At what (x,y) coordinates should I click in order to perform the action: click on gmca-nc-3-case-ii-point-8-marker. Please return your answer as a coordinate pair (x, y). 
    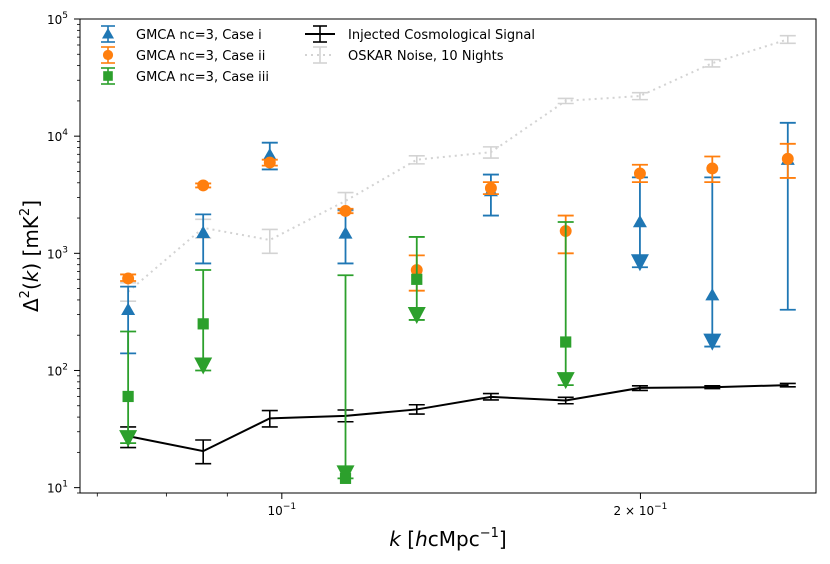
    Looking at the image, I should click on (712, 168).